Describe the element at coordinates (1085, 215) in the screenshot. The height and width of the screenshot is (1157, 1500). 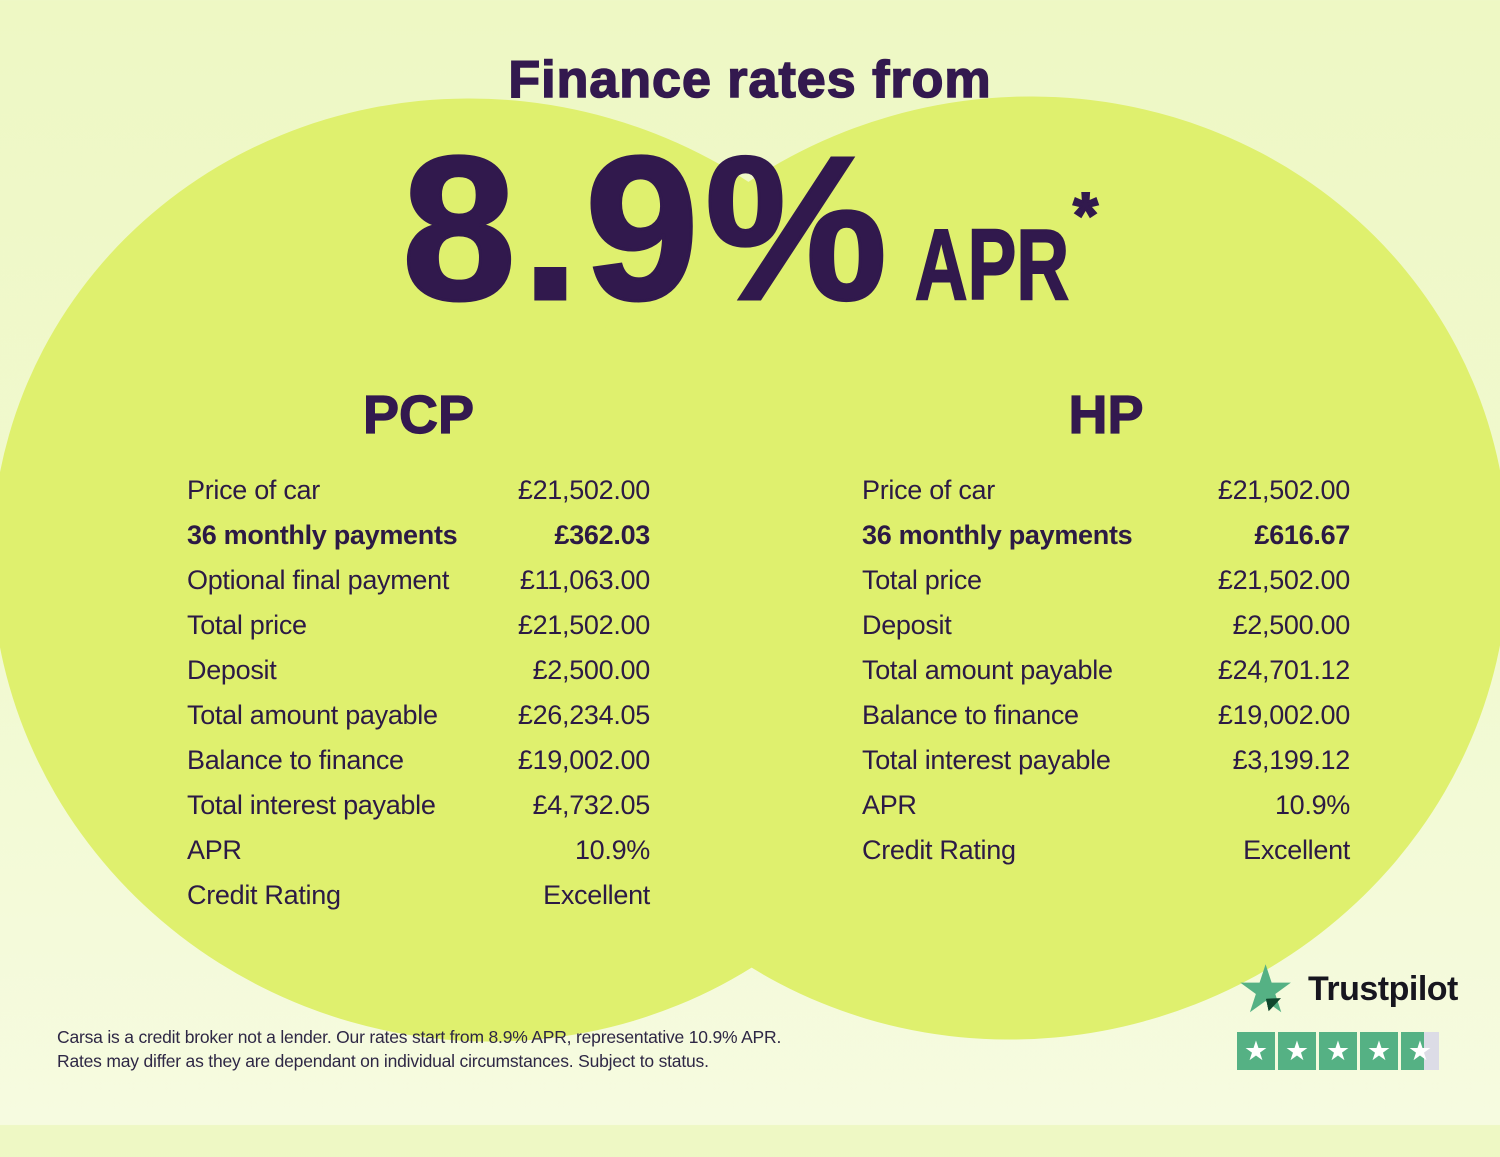
I see `asterisk-footnote-marker: *` at that location.